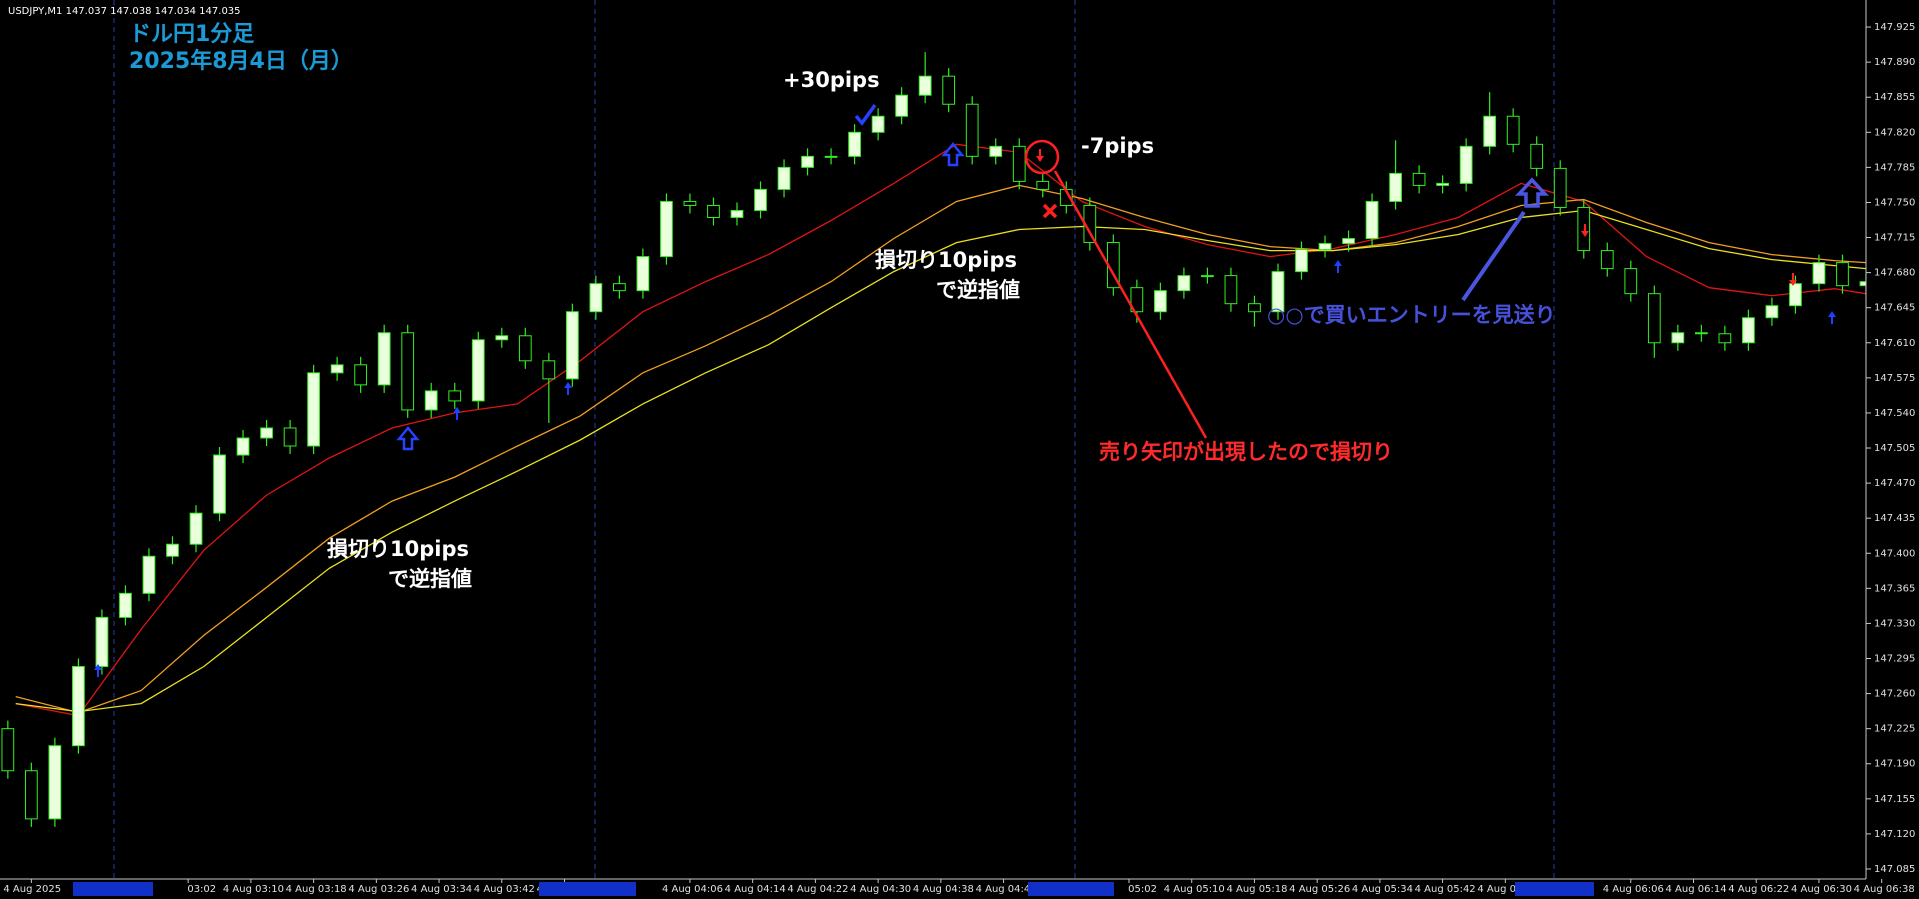  What do you see at coordinates (191, 34) in the screenshot?
I see `chart-title: ドル円1分足` at bounding box center [191, 34].